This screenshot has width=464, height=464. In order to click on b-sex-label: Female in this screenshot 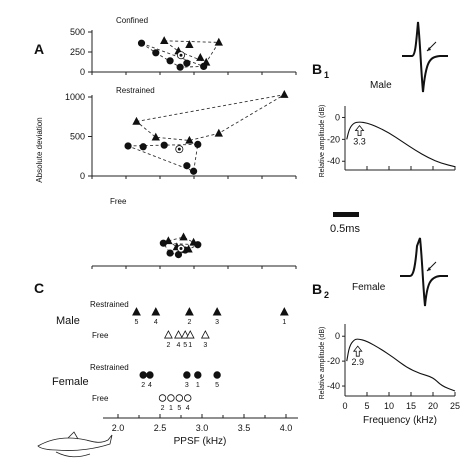, I will do `click(369, 287)`.